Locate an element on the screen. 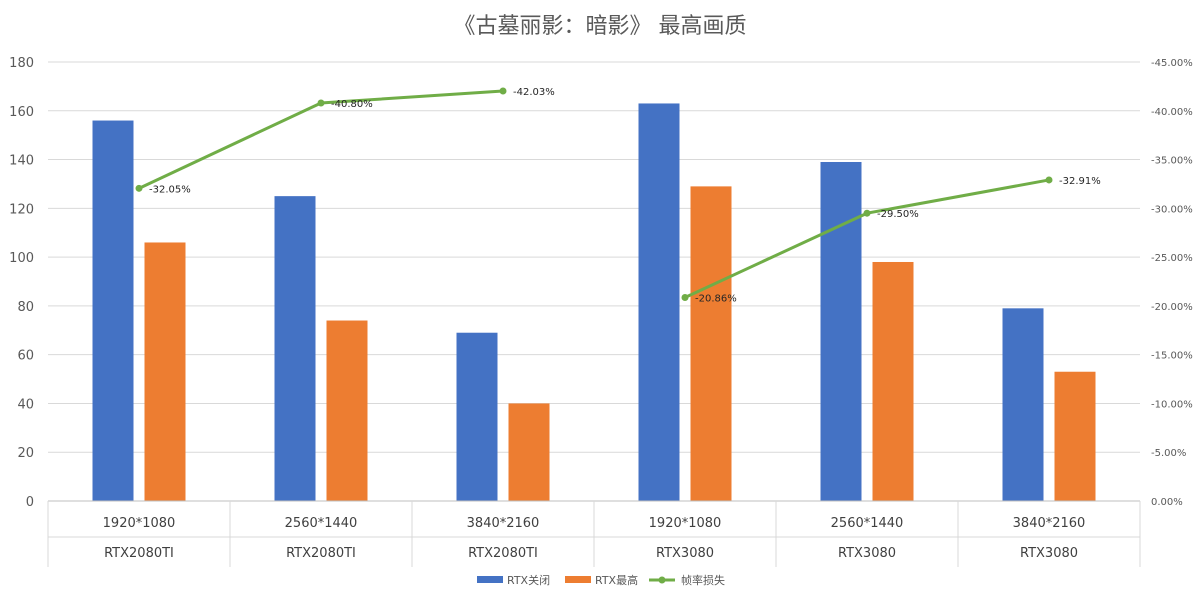 This screenshot has width=1201, height=605. y2-tick-label: -20.00% is located at coordinates (1172, 307).